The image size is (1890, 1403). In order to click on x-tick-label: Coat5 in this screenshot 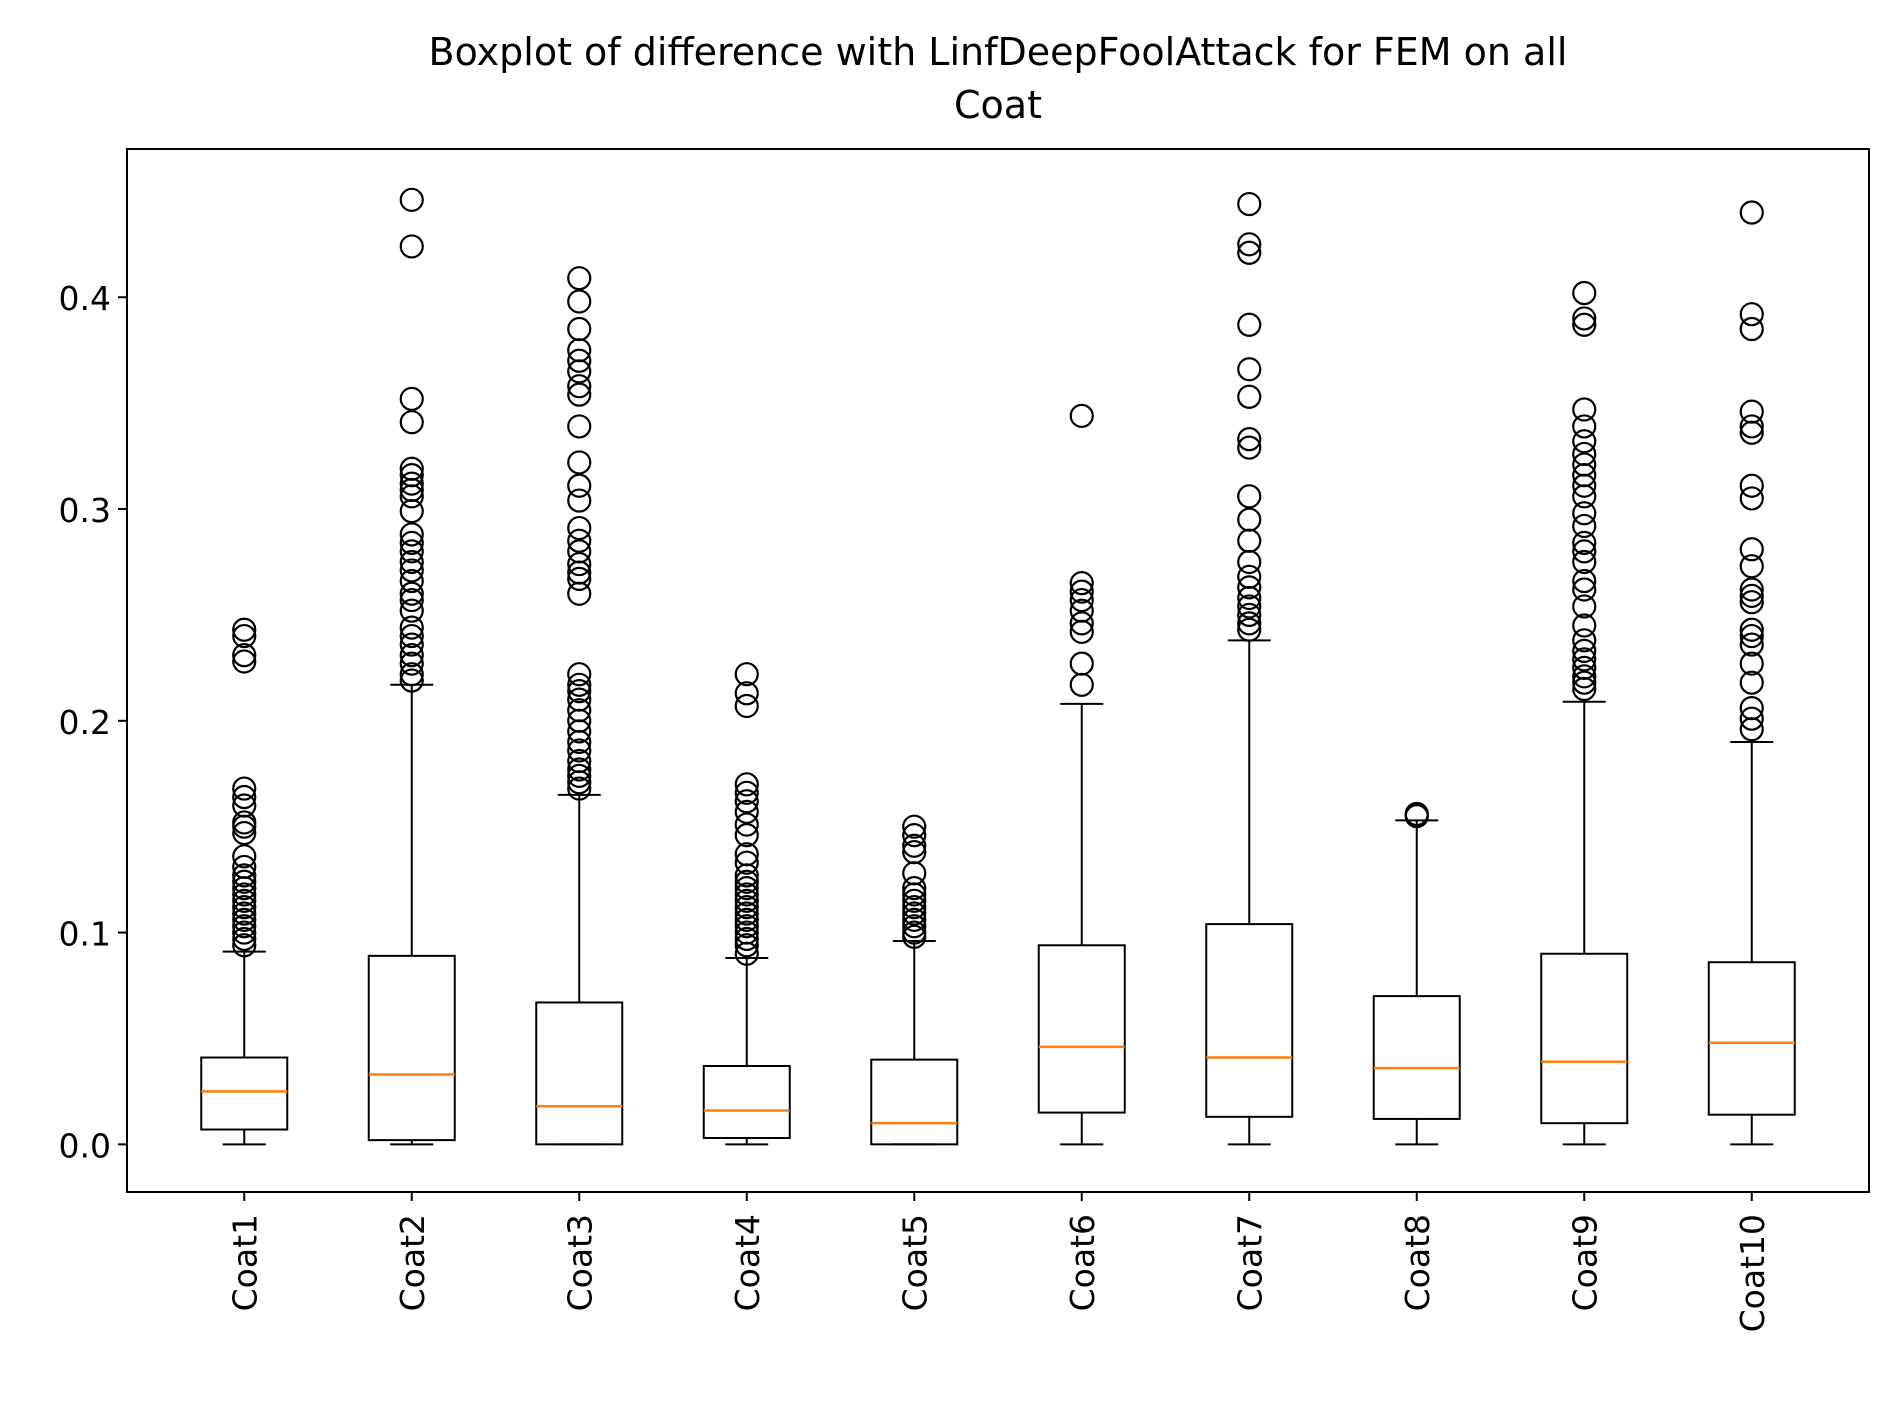, I will do `click(914, 1262)`.